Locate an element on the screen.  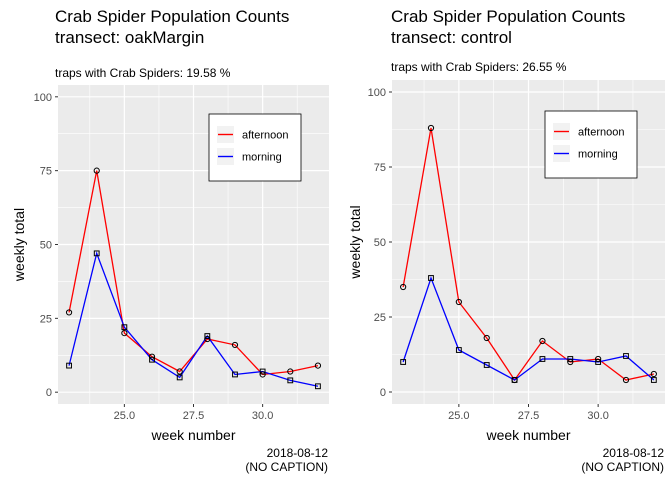
chart-subtitle: traps with Crab Spiders: 19.58 % is located at coordinates (143, 73).